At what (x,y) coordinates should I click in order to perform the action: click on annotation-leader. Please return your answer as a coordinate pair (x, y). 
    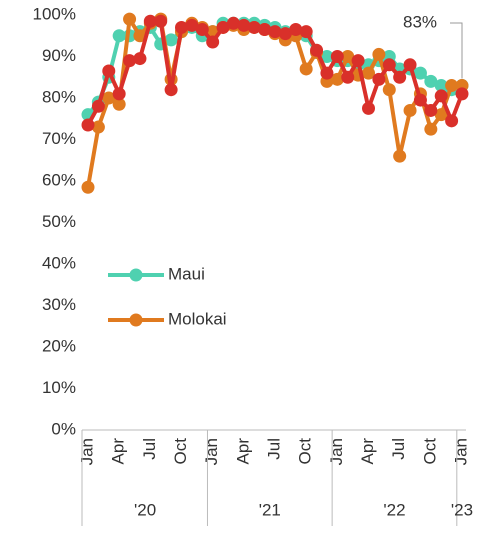
    Looking at the image, I should click on (456, 50).